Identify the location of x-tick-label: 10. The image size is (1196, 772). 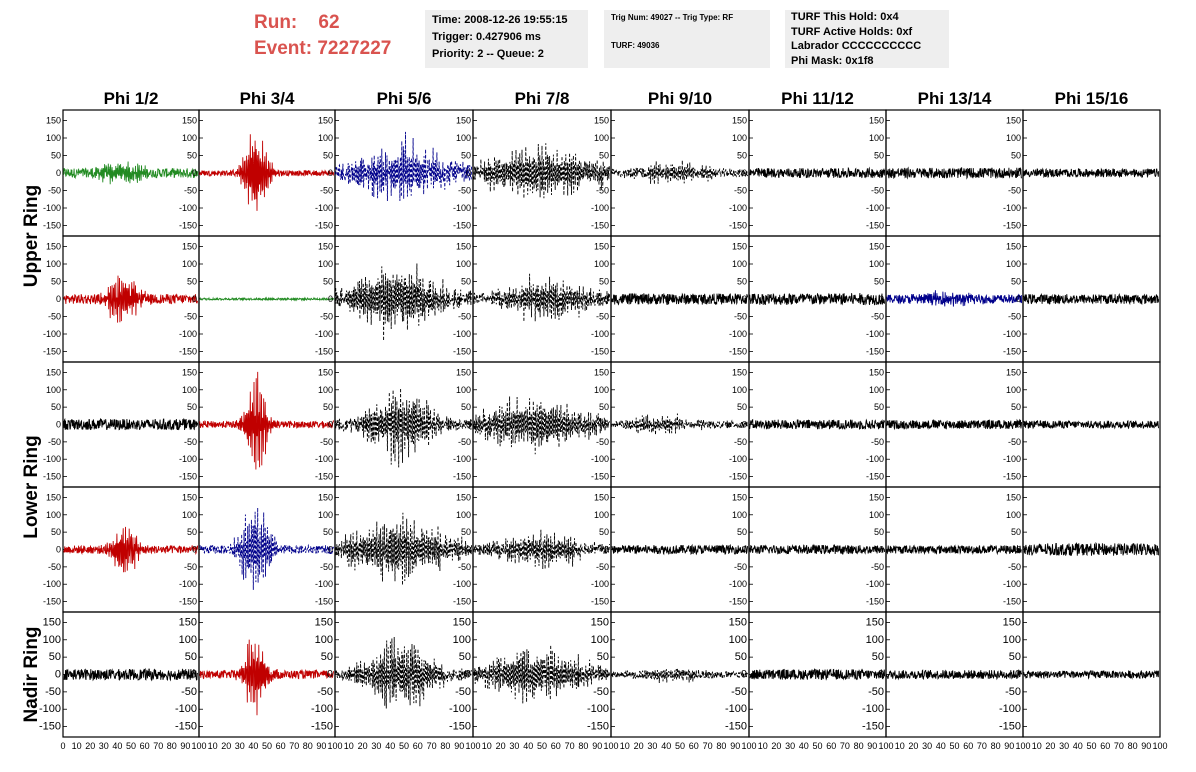
(487, 746).